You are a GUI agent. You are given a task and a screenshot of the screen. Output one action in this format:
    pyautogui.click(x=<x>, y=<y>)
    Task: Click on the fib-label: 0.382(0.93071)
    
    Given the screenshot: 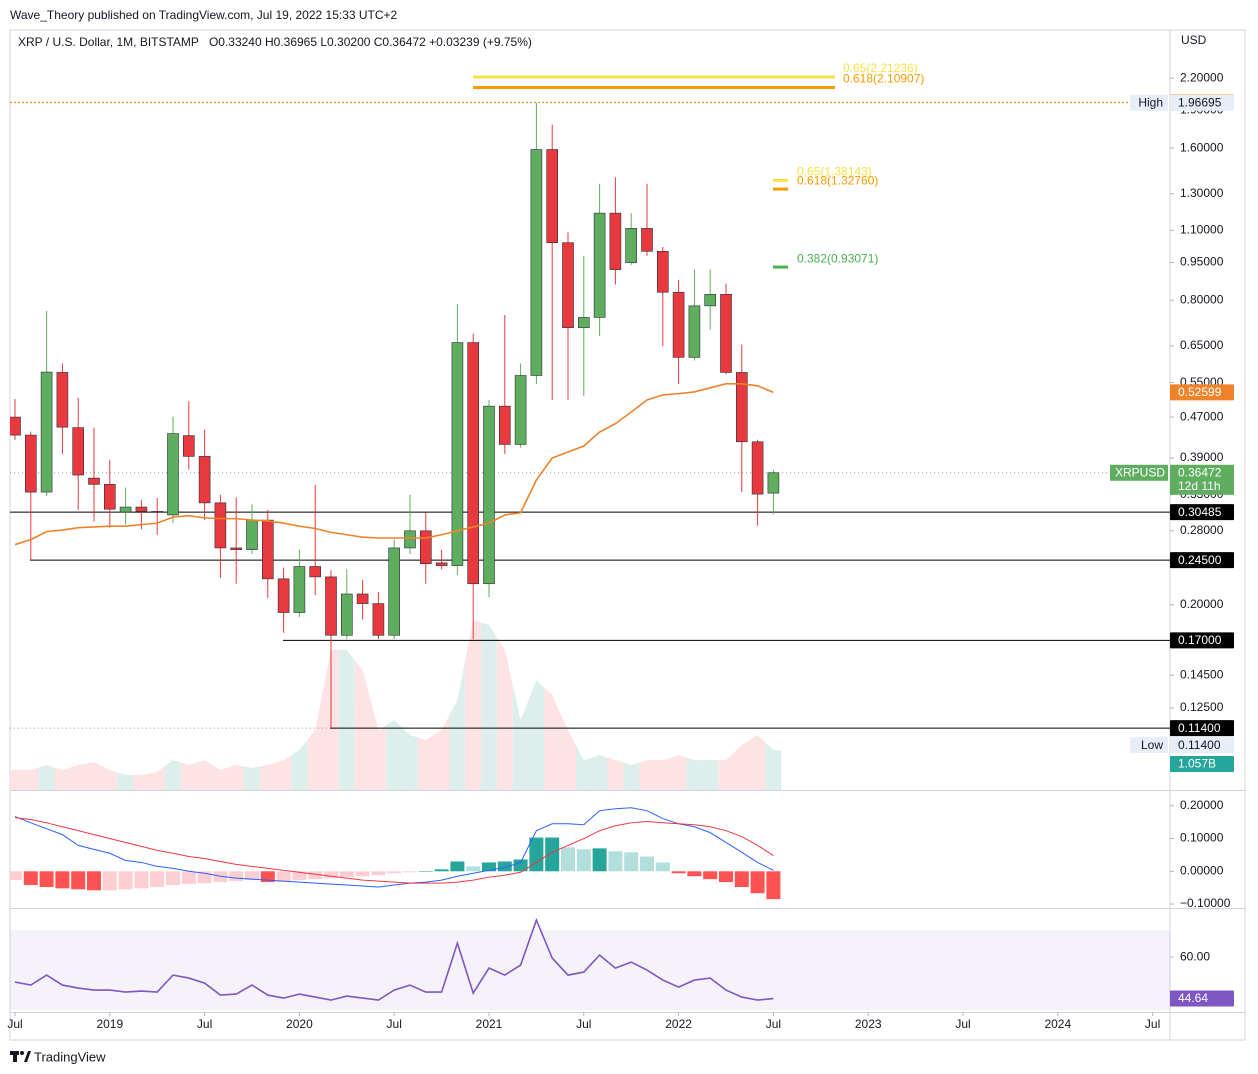 What is the action you would take?
    pyautogui.click(x=837, y=258)
    